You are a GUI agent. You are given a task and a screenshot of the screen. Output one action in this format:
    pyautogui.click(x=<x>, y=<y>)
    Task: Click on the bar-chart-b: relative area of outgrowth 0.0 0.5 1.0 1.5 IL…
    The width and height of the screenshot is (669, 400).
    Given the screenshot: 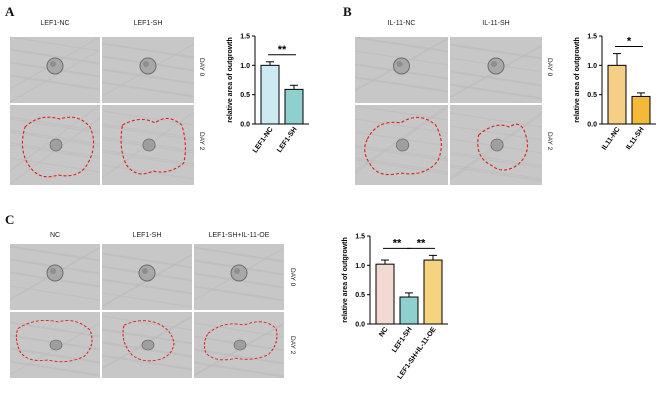 What is the action you would take?
    pyautogui.click(x=617, y=115)
    